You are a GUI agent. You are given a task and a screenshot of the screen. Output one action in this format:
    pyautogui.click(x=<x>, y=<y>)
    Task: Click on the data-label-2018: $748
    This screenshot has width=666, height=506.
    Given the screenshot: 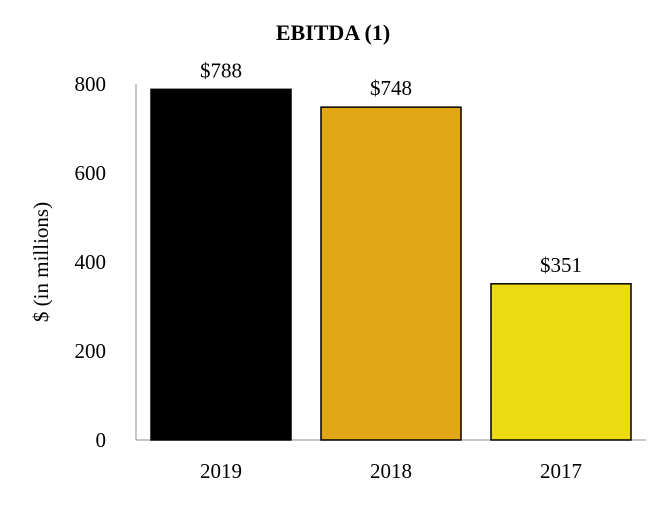 What is the action you would take?
    pyautogui.click(x=391, y=88)
    